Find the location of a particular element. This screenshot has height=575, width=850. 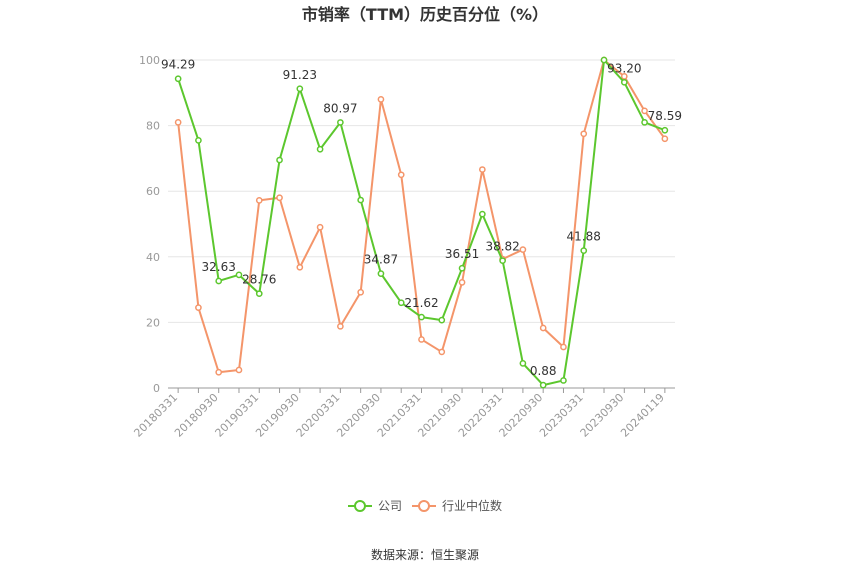

data-label-company: 21.62 is located at coordinates (421, 303).